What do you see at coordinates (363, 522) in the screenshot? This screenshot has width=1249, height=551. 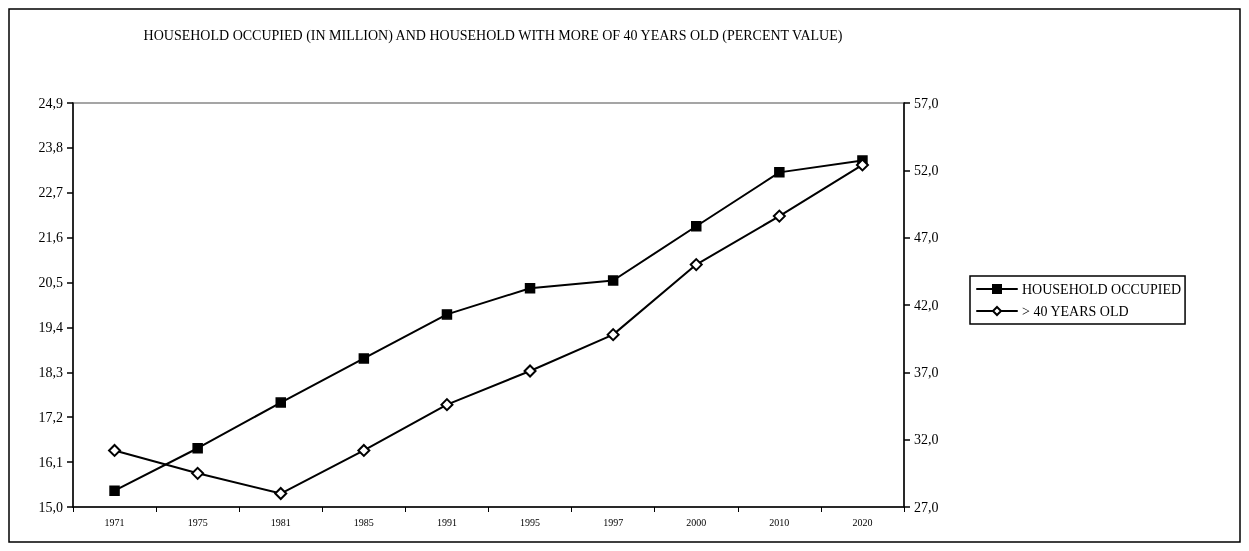 I see `x-tick-label: 1985` at bounding box center [363, 522].